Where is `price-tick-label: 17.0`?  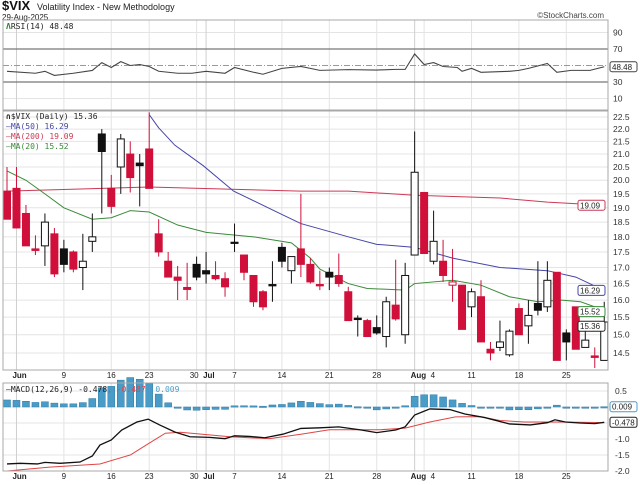
price-tick-label: 17.0 is located at coordinates (621, 268).